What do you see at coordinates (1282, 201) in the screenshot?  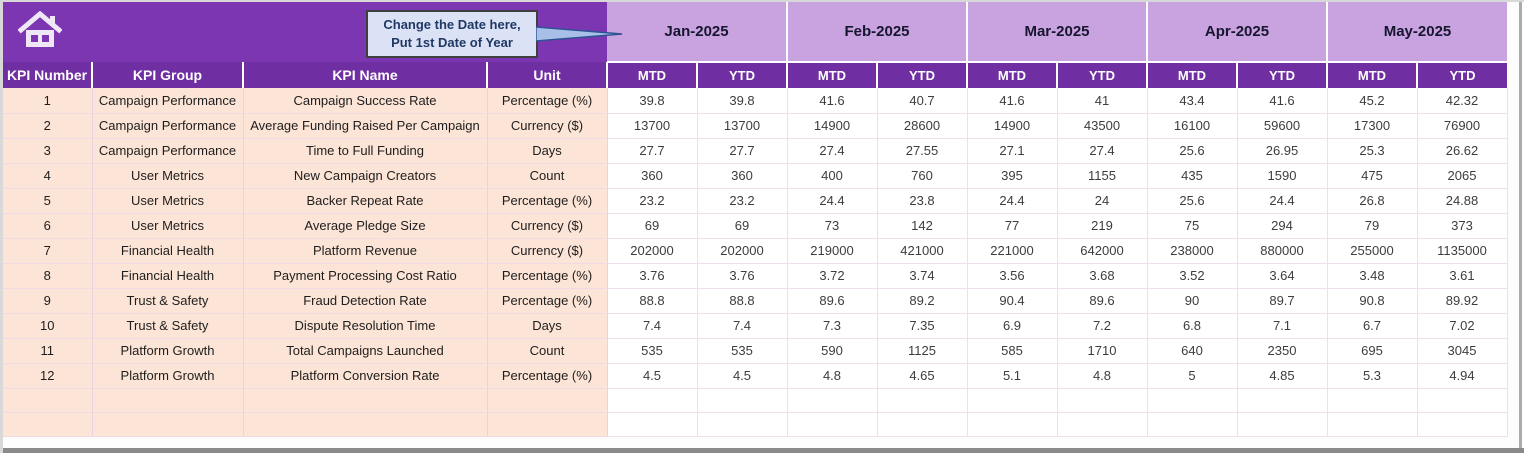 I see `kpi-value-cell: 24.4` at bounding box center [1282, 201].